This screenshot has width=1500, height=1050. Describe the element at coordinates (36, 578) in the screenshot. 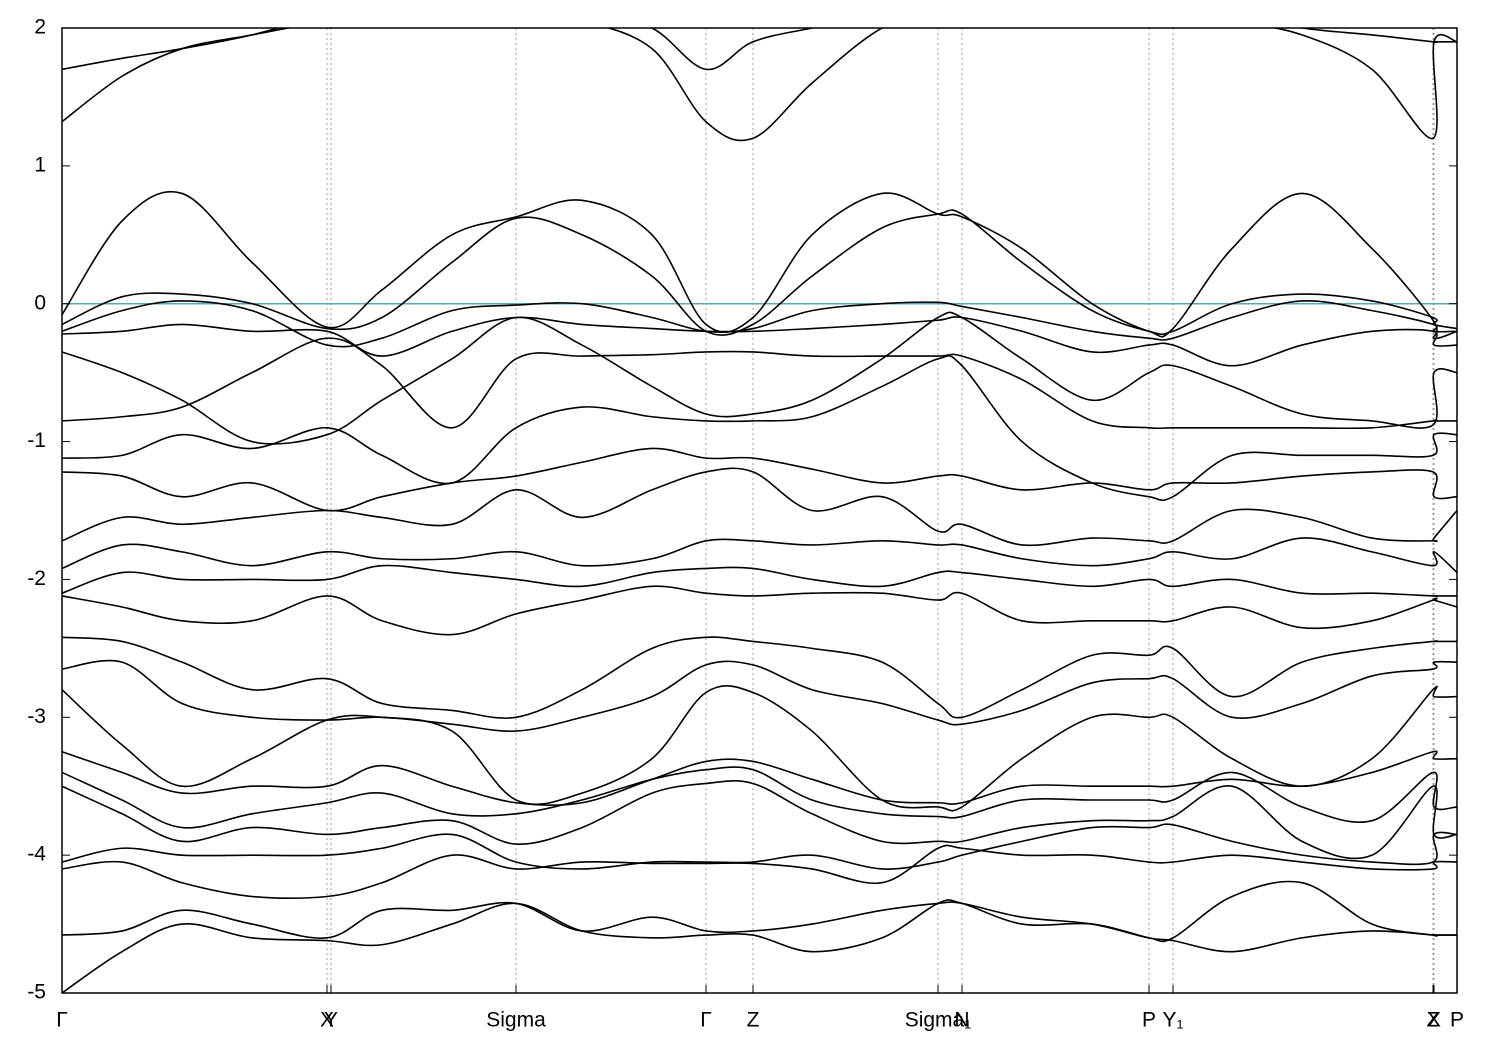

I see `y-tick-label: -2` at that location.